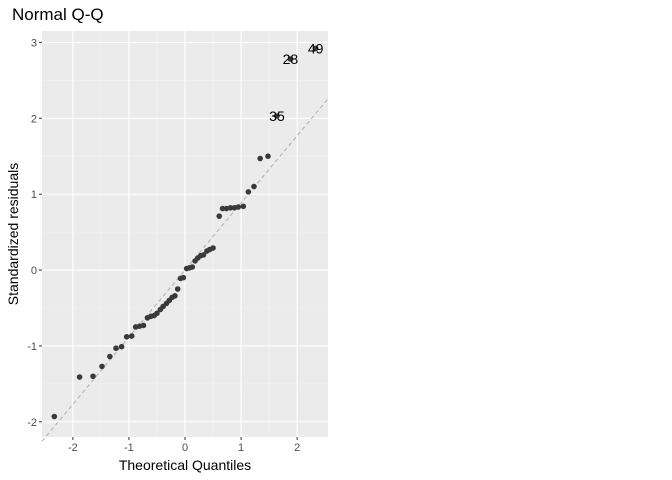  Describe the element at coordinates (34, 271) in the screenshot. I see `y-tick-label: 0` at that location.